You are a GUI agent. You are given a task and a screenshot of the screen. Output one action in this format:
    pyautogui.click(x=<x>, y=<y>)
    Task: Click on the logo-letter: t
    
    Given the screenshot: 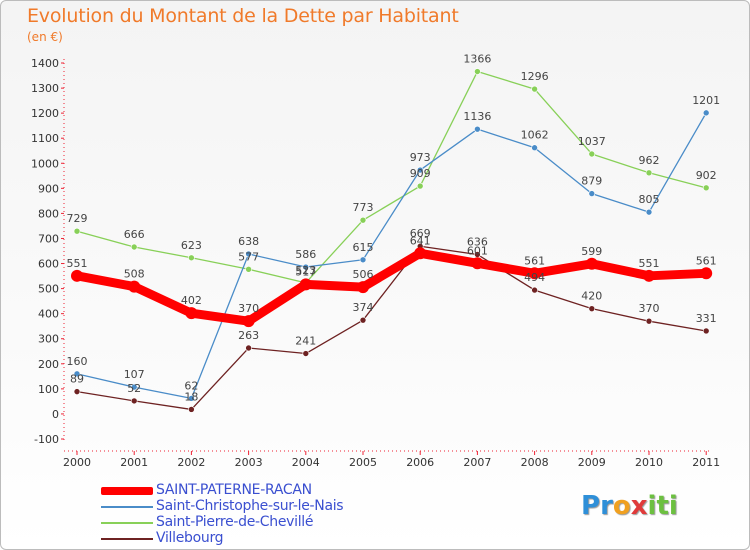 What is the action you would take?
    pyautogui.click(x=662, y=506)
    